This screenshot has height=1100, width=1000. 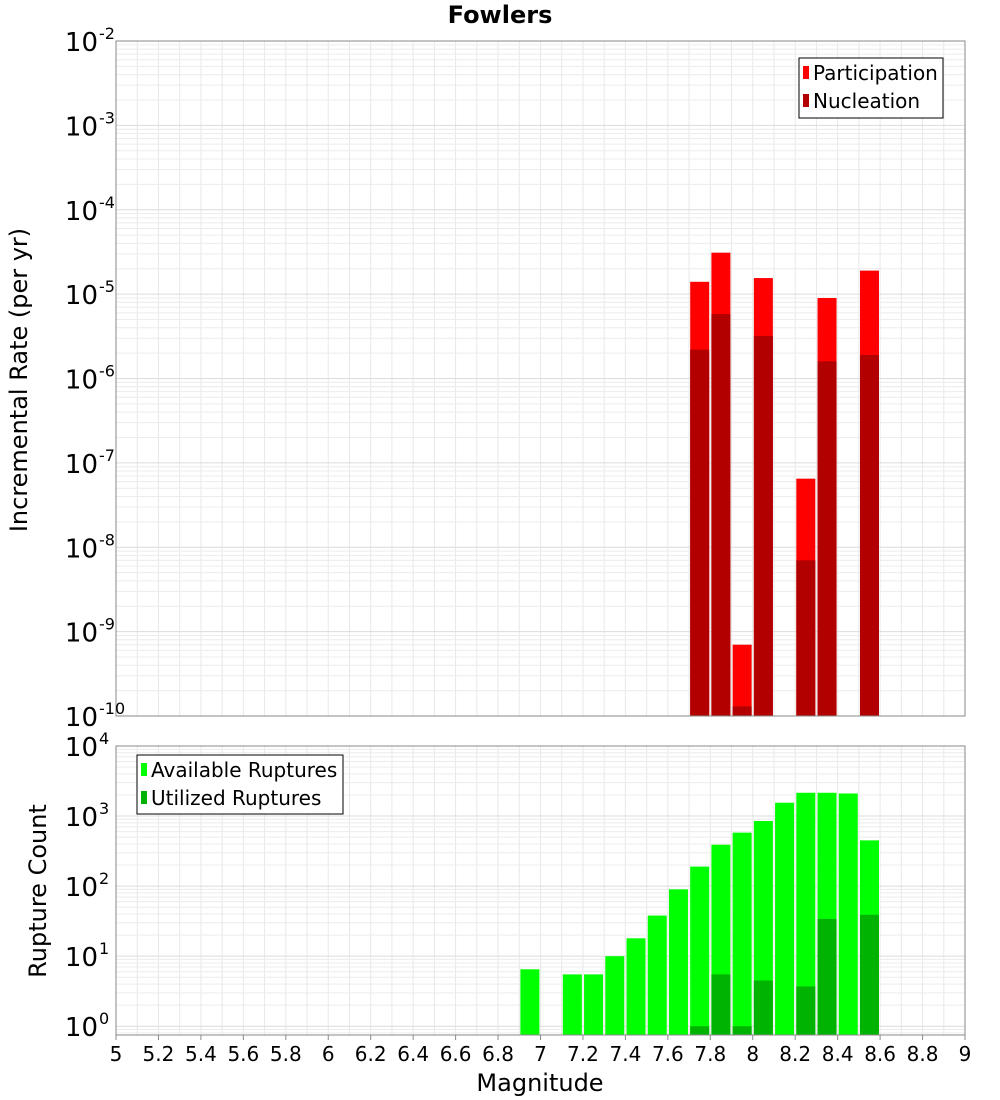 What do you see at coordinates (583, 1054) in the screenshot?
I see `x-tick-label: 7.2` at bounding box center [583, 1054].